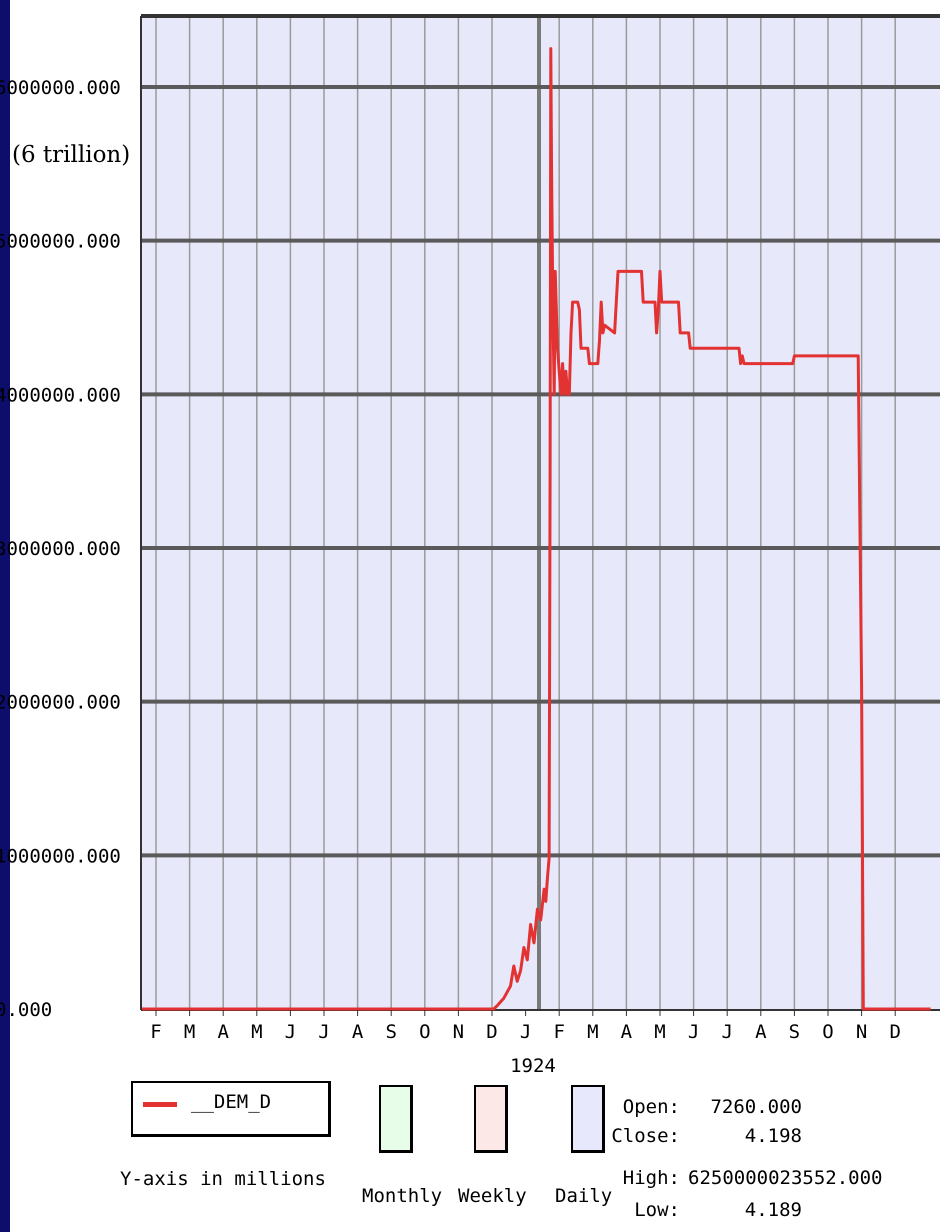  What do you see at coordinates (60, 703) in the screenshot?
I see `y-tick-label: 2000000.000` at bounding box center [60, 703].